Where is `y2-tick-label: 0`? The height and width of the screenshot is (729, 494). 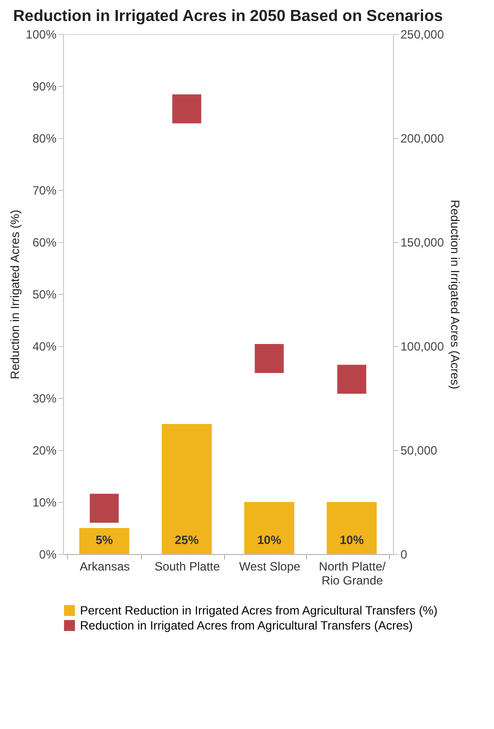 y2-tick-label: 0 is located at coordinates (404, 555).